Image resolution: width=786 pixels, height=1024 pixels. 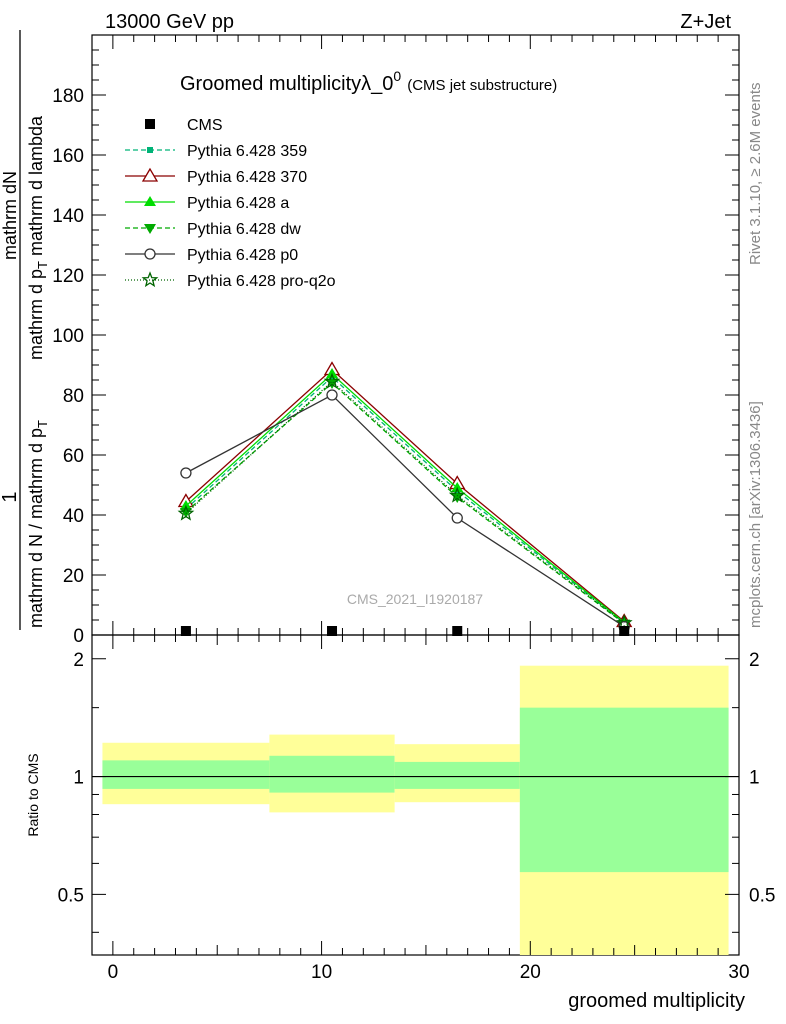 I want to click on ratio-ylabel: Ratio to CMS, so click(x=33, y=794).